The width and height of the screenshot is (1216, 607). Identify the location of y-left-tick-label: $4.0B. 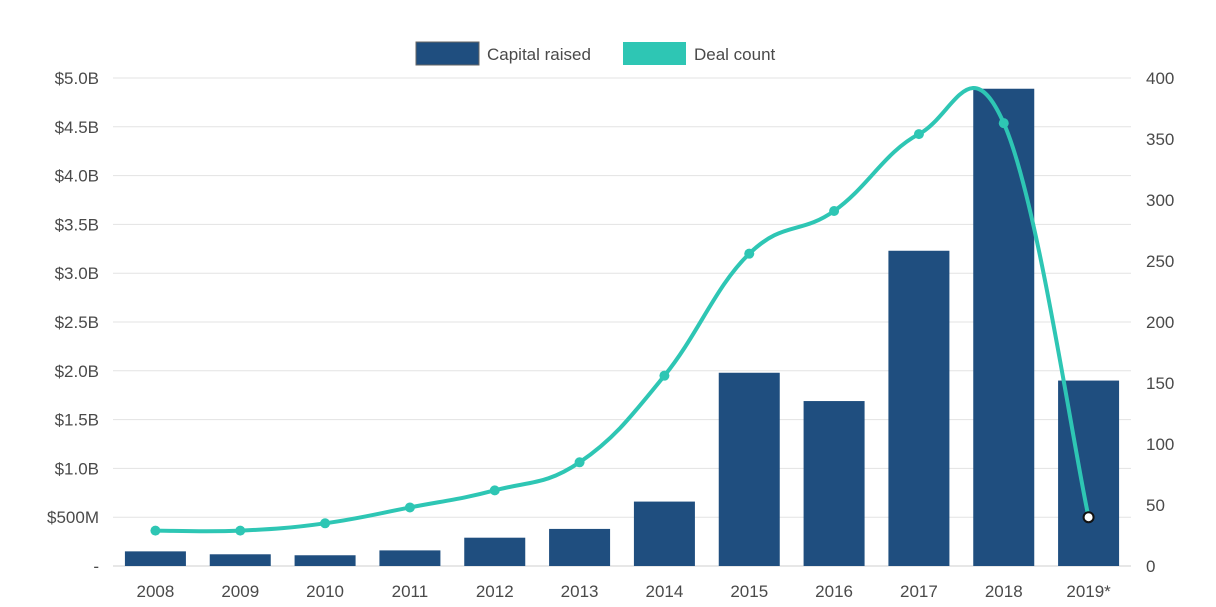
(77, 176).